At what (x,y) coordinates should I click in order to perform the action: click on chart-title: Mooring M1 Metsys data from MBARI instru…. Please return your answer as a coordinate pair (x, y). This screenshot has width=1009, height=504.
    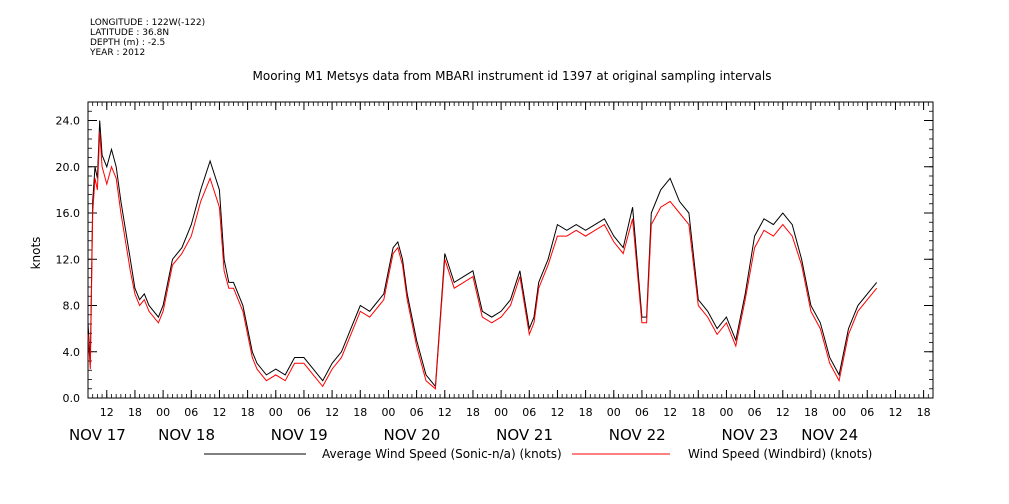
    Looking at the image, I should click on (512, 76).